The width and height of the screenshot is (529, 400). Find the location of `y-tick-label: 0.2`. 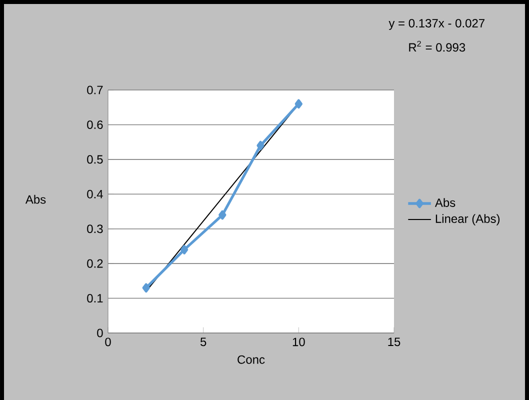

y-tick-label: 0.2 is located at coordinates (95, 263).